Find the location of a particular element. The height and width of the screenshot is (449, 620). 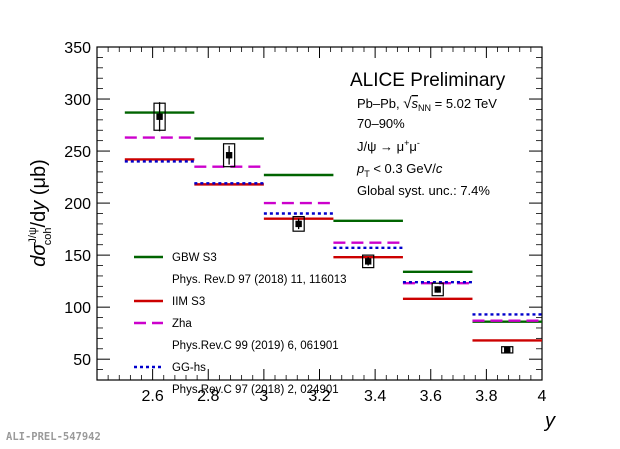

y-tick-label: 250 is located at coordinates (77, 152).